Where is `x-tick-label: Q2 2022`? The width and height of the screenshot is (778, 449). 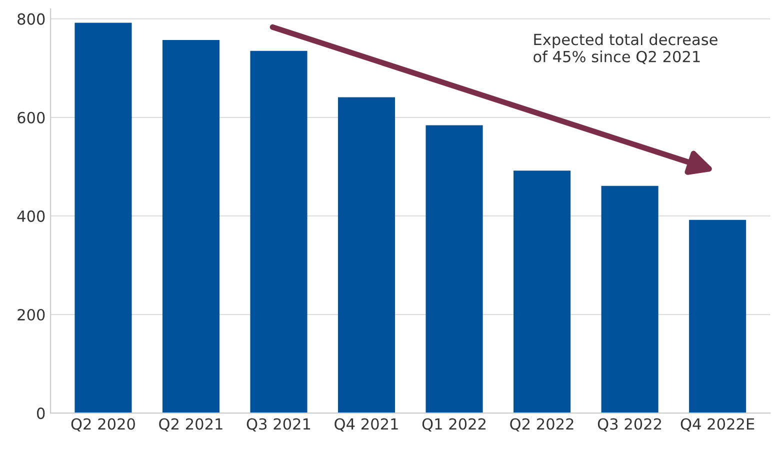 x-tick-label: Q2 2022 is located at coordinates (542, 425).